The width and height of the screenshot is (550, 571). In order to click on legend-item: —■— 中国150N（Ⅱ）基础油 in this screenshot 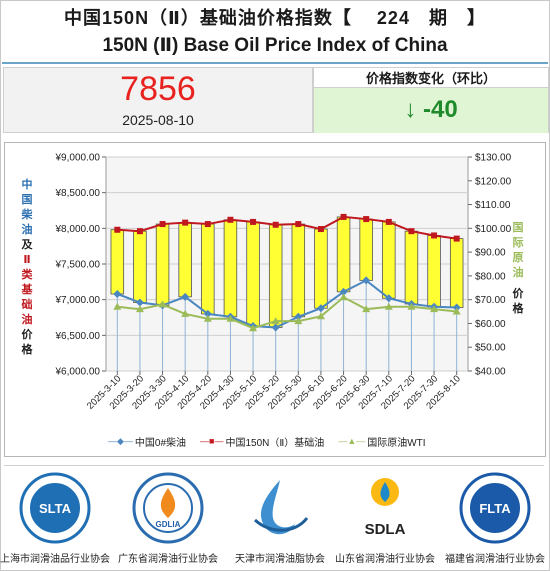, I will do `click(262, 441)`.